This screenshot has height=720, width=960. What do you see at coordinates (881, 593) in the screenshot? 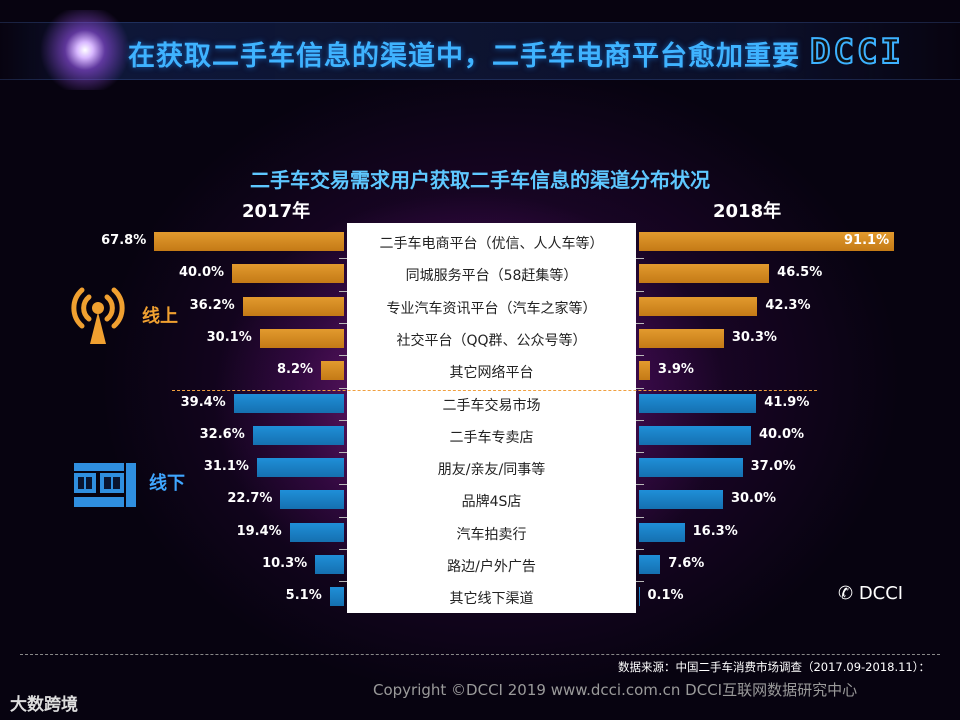
I see `wechat-text: DCCI` at bounding box center [881, 593].